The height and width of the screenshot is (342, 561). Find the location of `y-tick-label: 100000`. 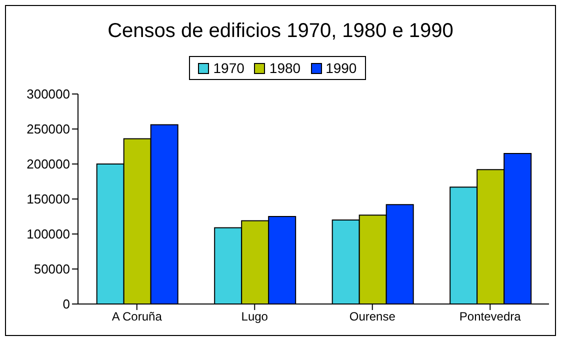

y-tick-label: 100000 is located at coordinates (48, 234).